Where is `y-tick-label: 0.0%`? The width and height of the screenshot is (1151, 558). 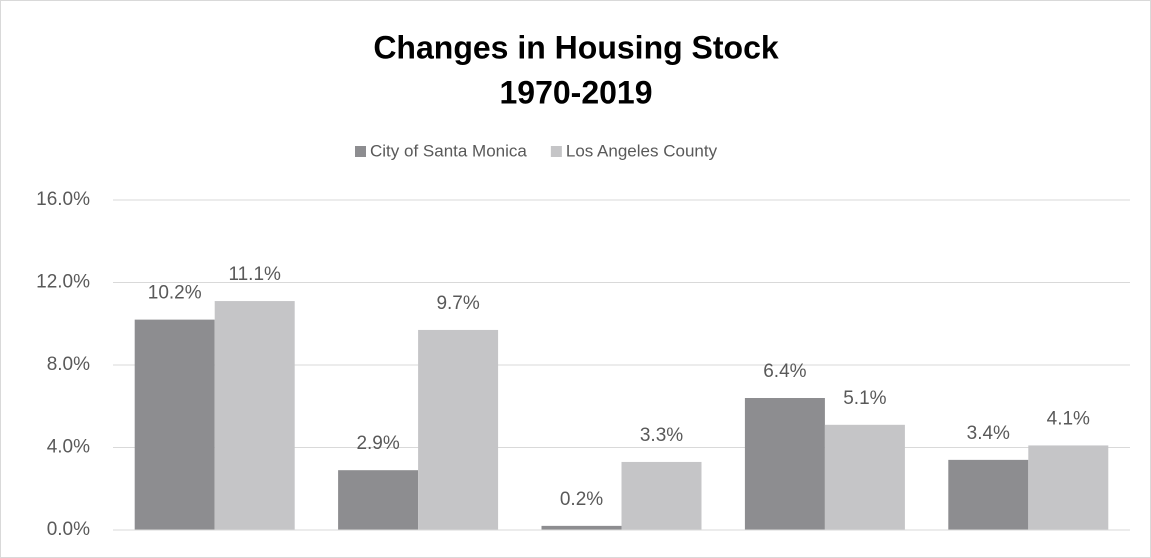 y-tick-label: 0.0% is located at coordinates (68, 529).